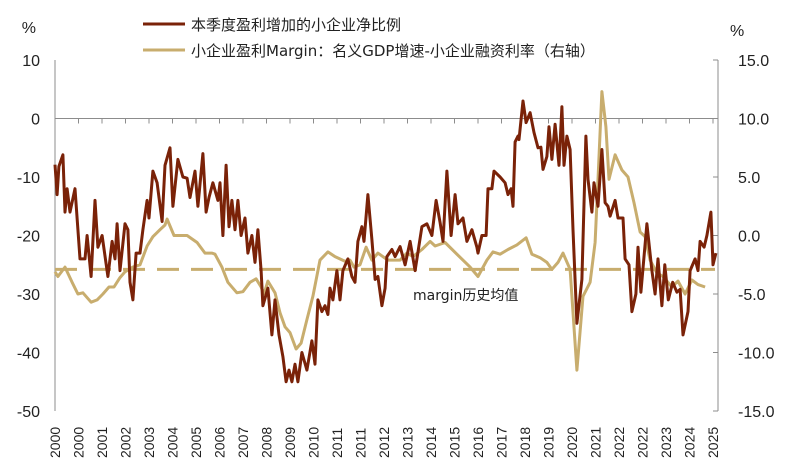 This screenshot has width=797, height=472. Describe the element at coordinates (756, 412) in the screenshot. I see `right-axis-tick-label: -15.0` at that location.